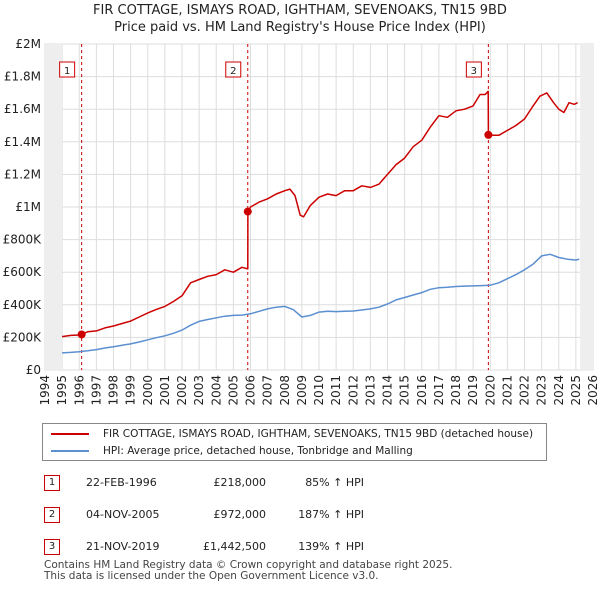 The width and height of the screenshot is (600, 590). What do you see at coordinates (28, 44) in the screenshot?
I see `y-tick-label: £2M` at bounding box center [28, 44].